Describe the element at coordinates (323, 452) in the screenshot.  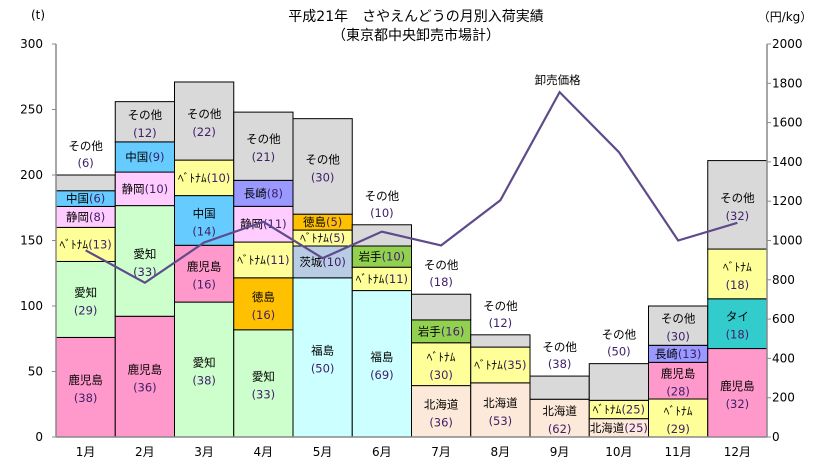
I see `x-tick-label: 5月` at that location.